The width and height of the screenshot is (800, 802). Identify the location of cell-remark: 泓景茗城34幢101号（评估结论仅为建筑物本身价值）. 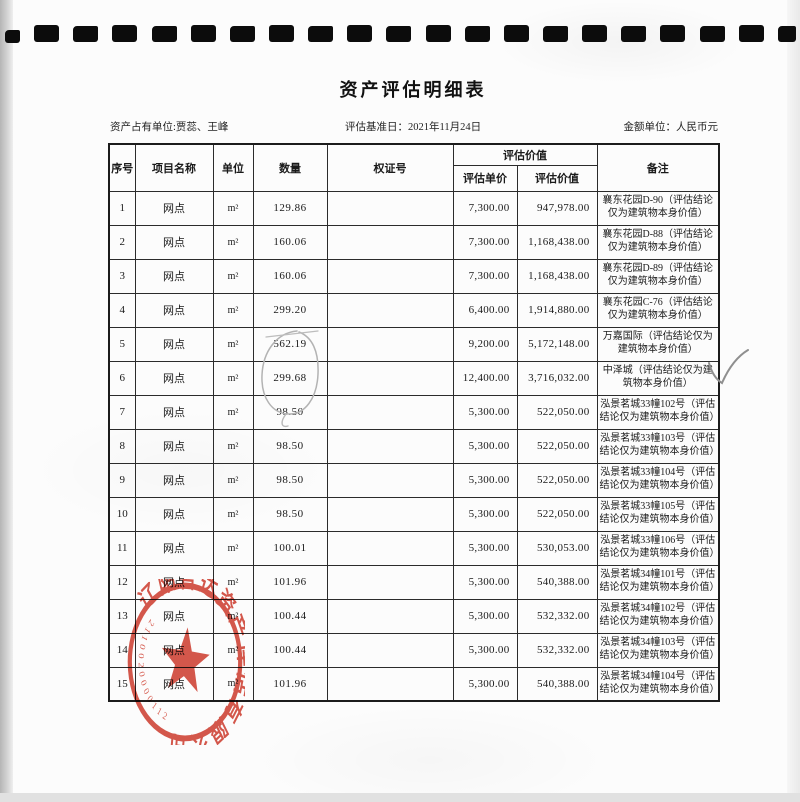
(658, 582).